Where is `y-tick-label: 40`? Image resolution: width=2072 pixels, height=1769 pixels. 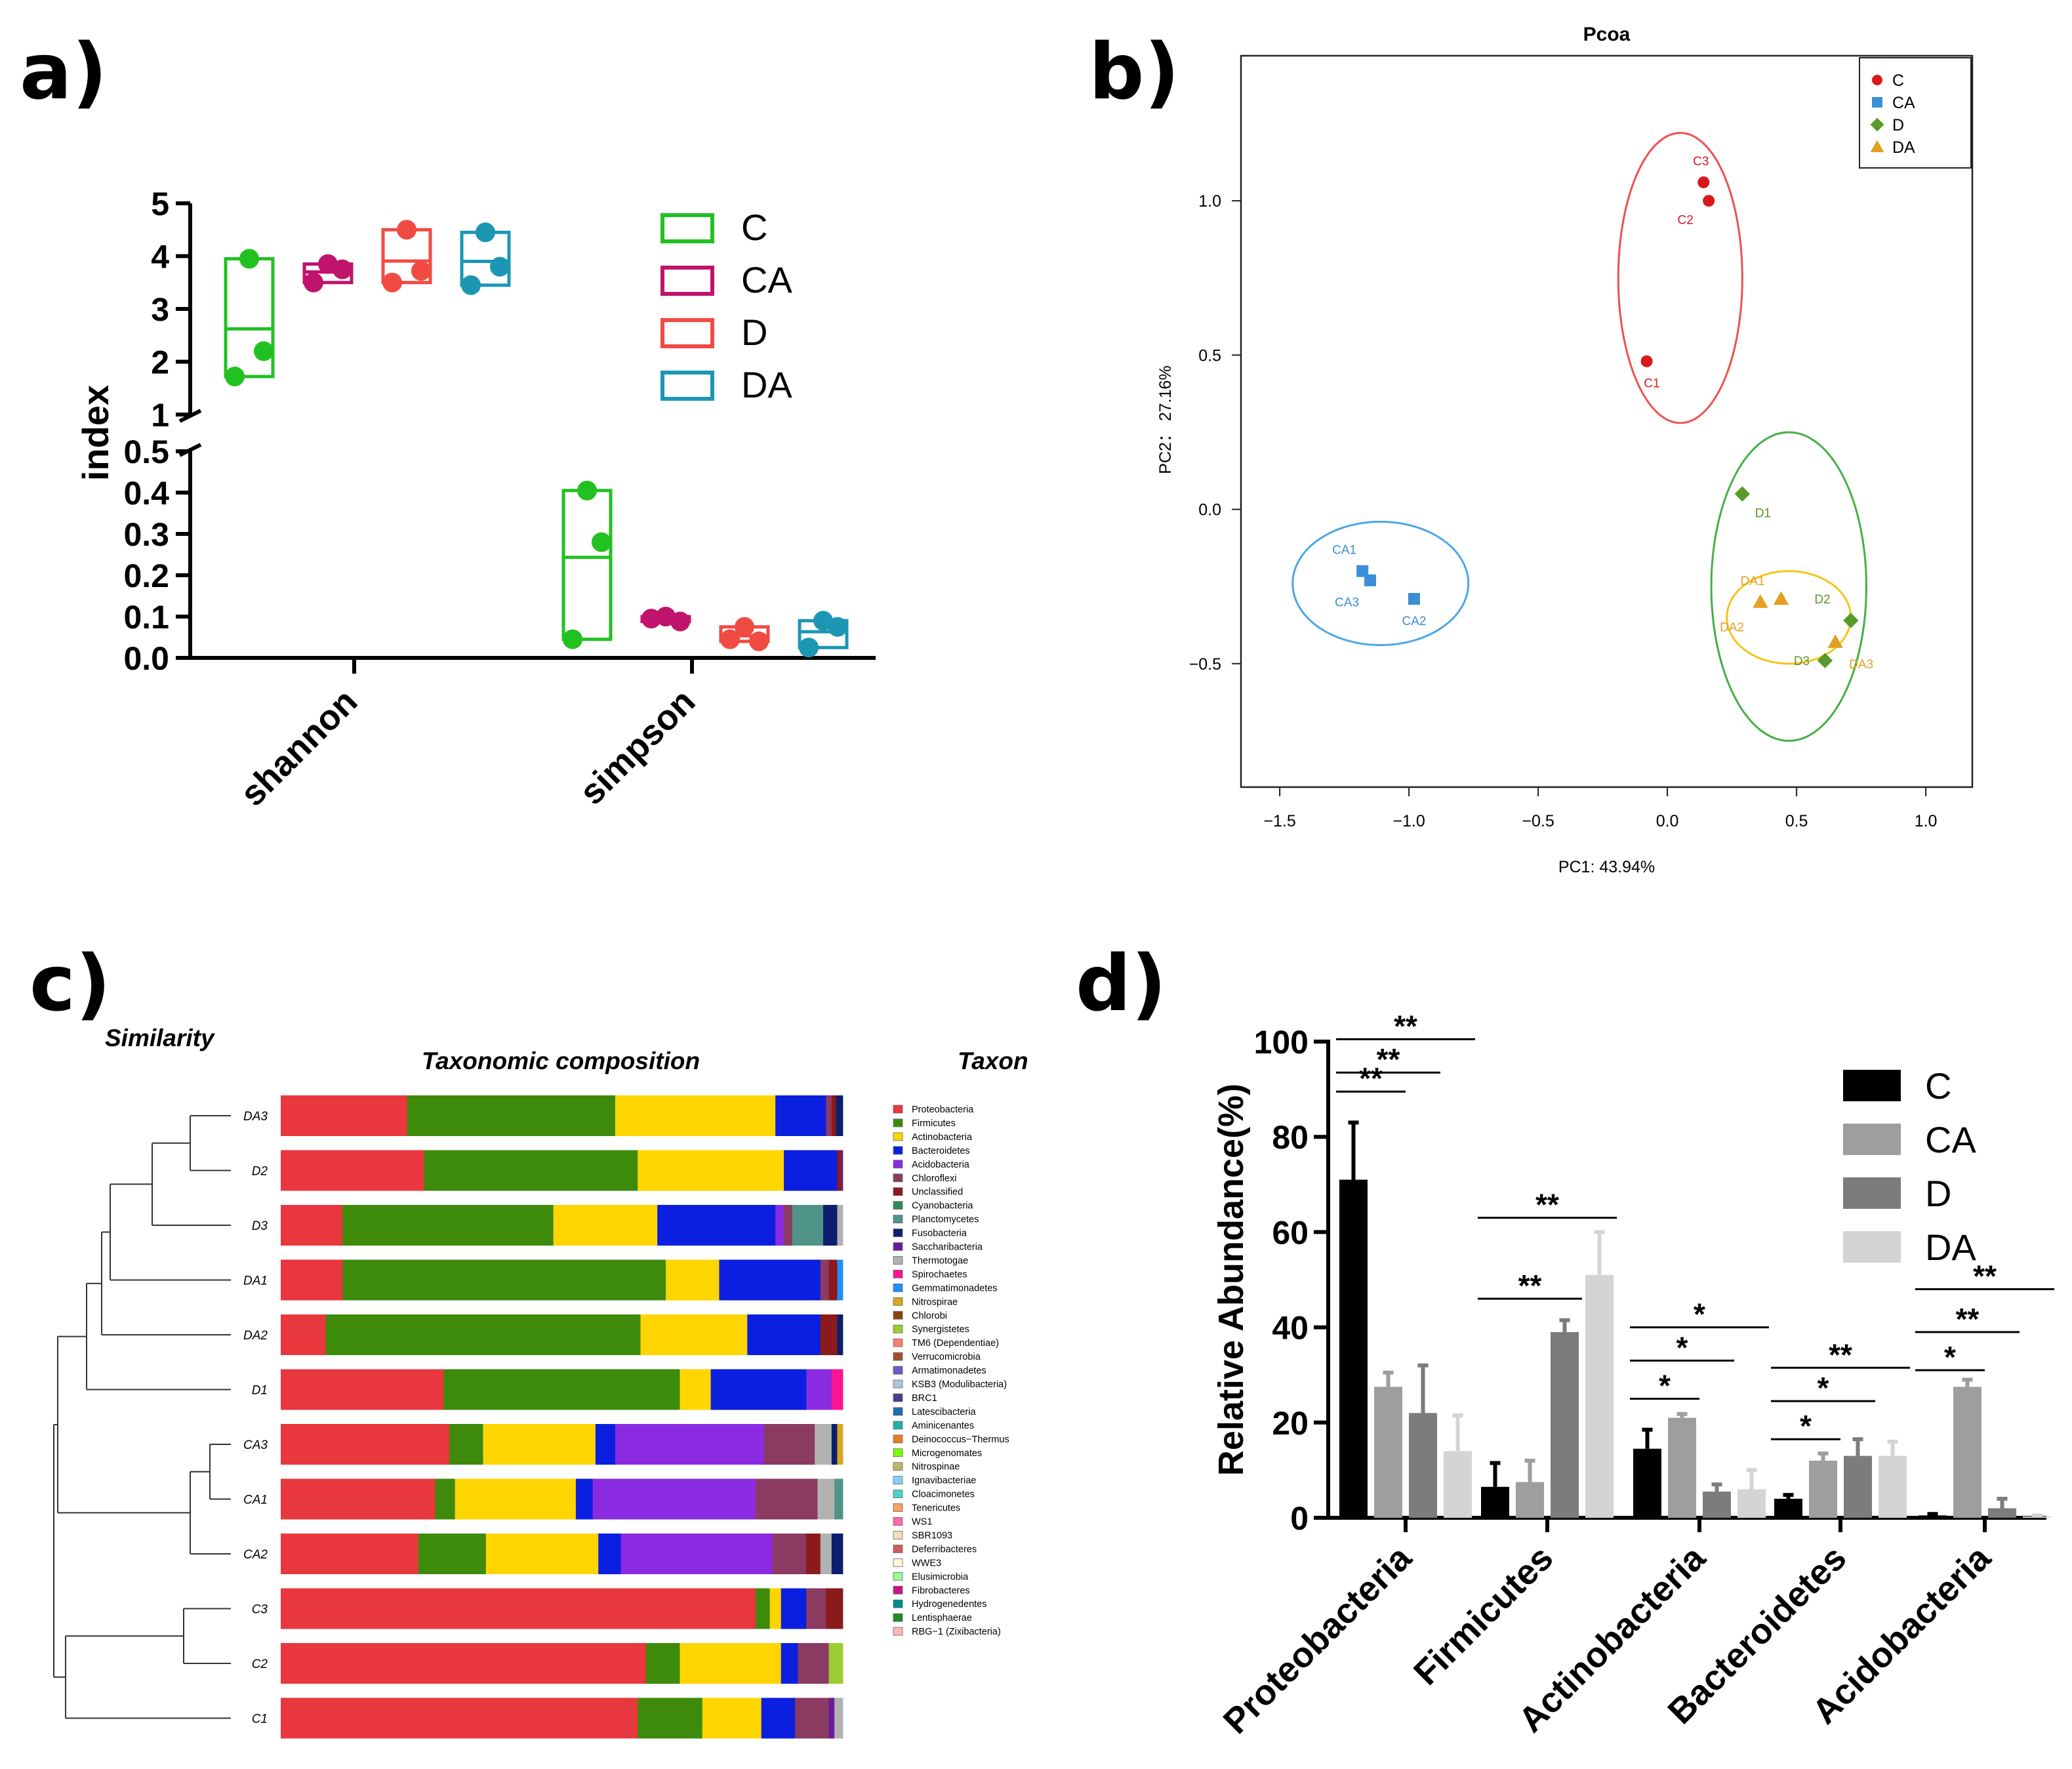
y-tick-label: 40 is located at coordinates (1291, 1328).